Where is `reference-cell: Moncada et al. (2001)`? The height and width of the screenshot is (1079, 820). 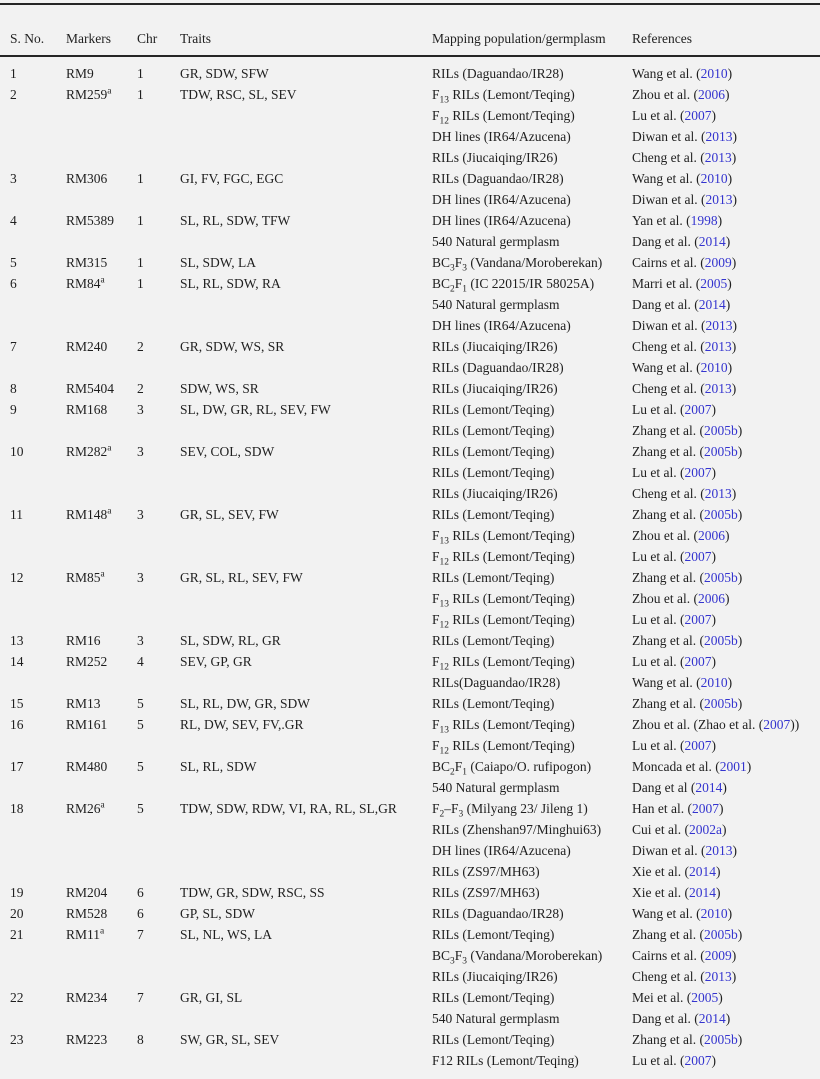 reference-cell: Moncada et al. (2001) is located at coordinates (726, 766).